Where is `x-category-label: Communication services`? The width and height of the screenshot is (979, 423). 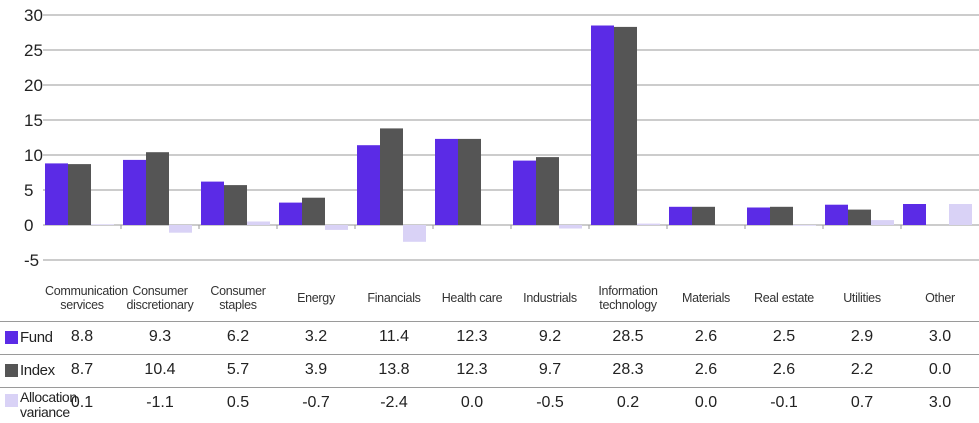
x-category-label: Communication services is located at coordinates (86, 298).